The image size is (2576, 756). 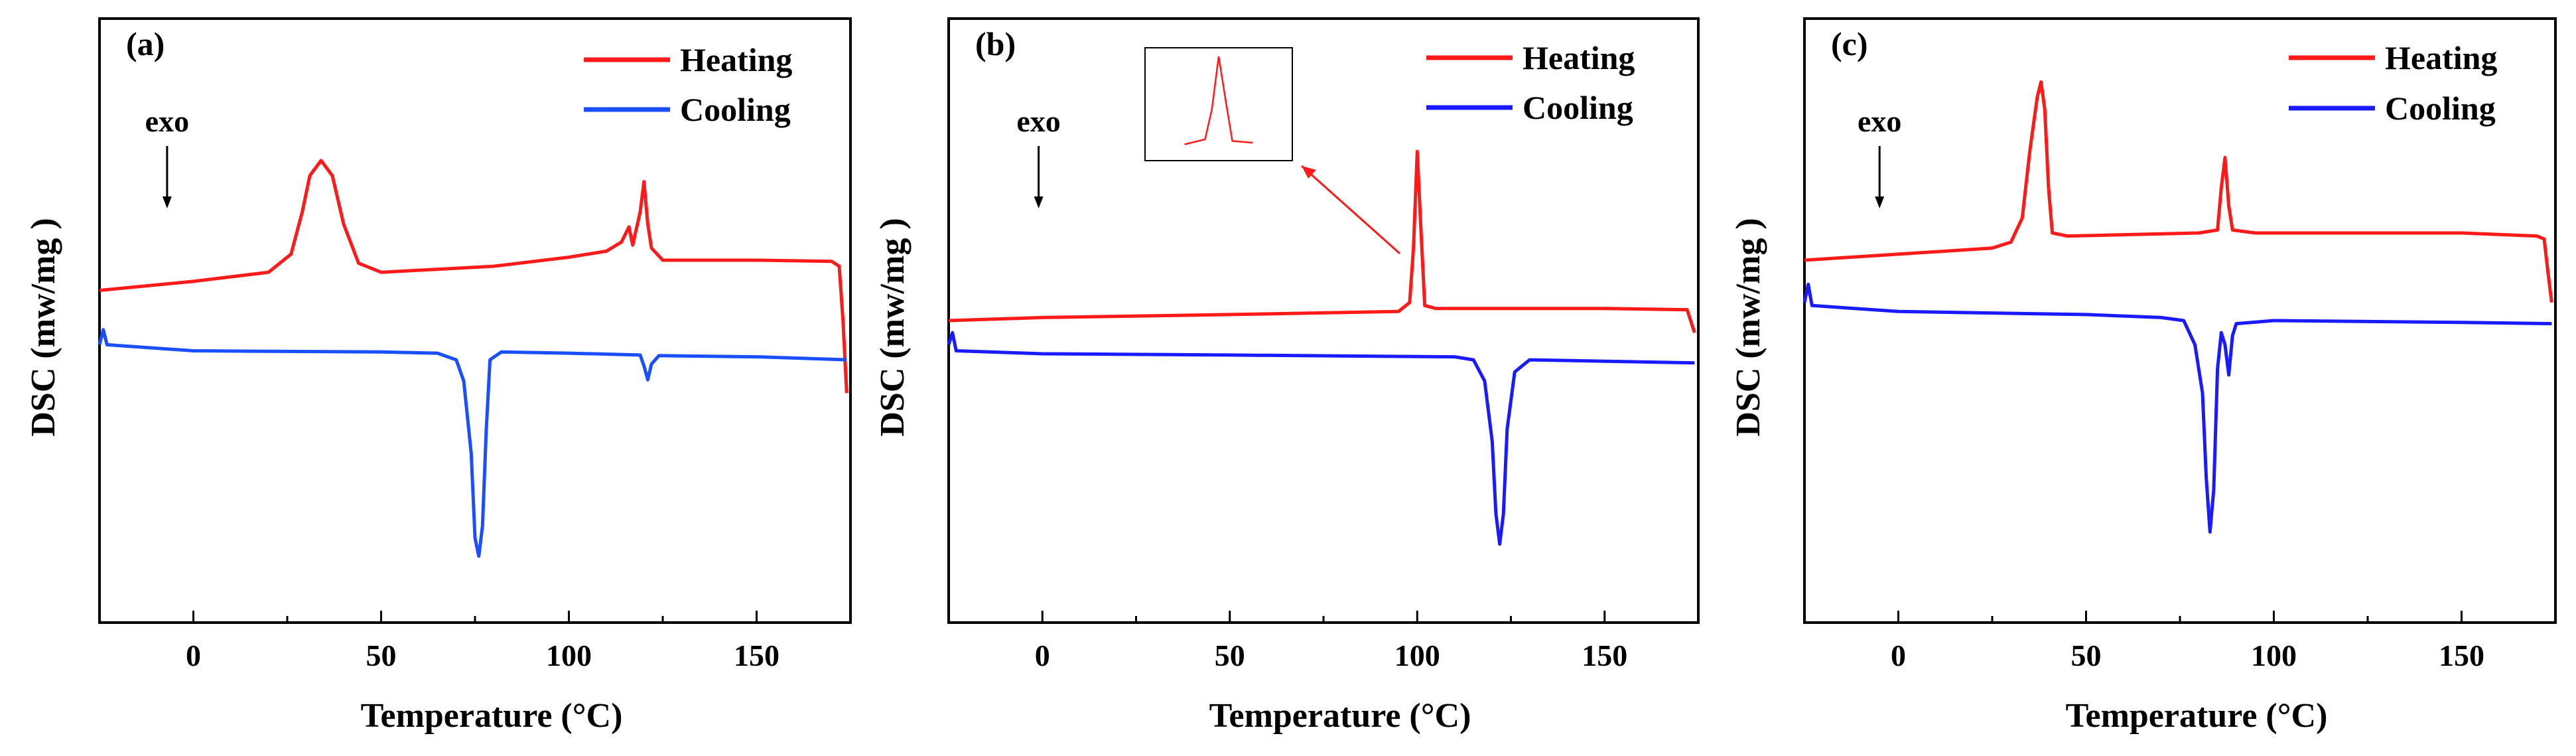 What do you see at coordinates (1879, 121) in the screenshot?
I see `panel-c-exo-label: exo` at bounding box center [1879, 121].